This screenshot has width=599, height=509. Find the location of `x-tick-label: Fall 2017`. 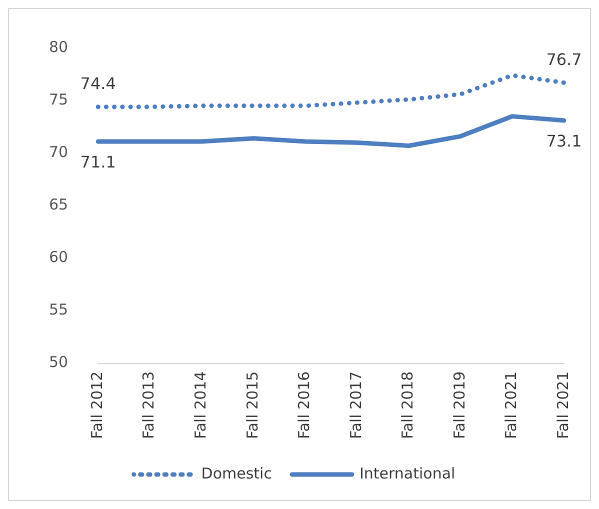

x-tick-label: Fall 2017 is located at coordinates (355, 405).